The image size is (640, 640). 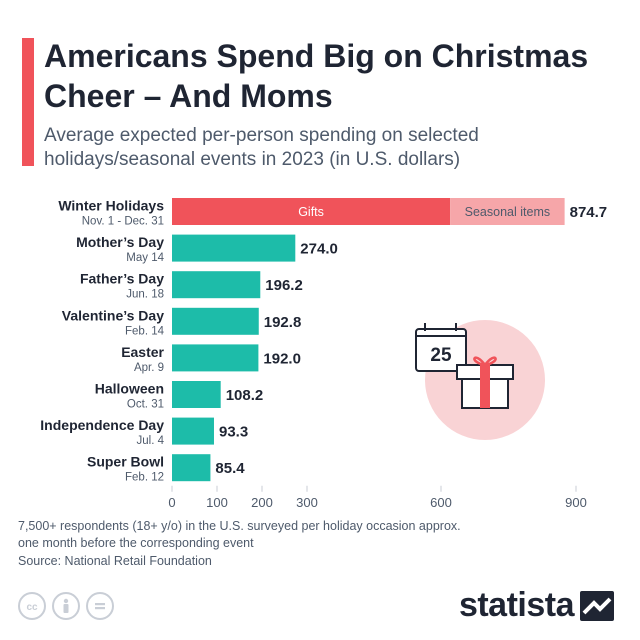 What do you see at coordinates (233, 432) in the screenshot?
I see `data-label: 93.3` at bounding box center [233, 432].